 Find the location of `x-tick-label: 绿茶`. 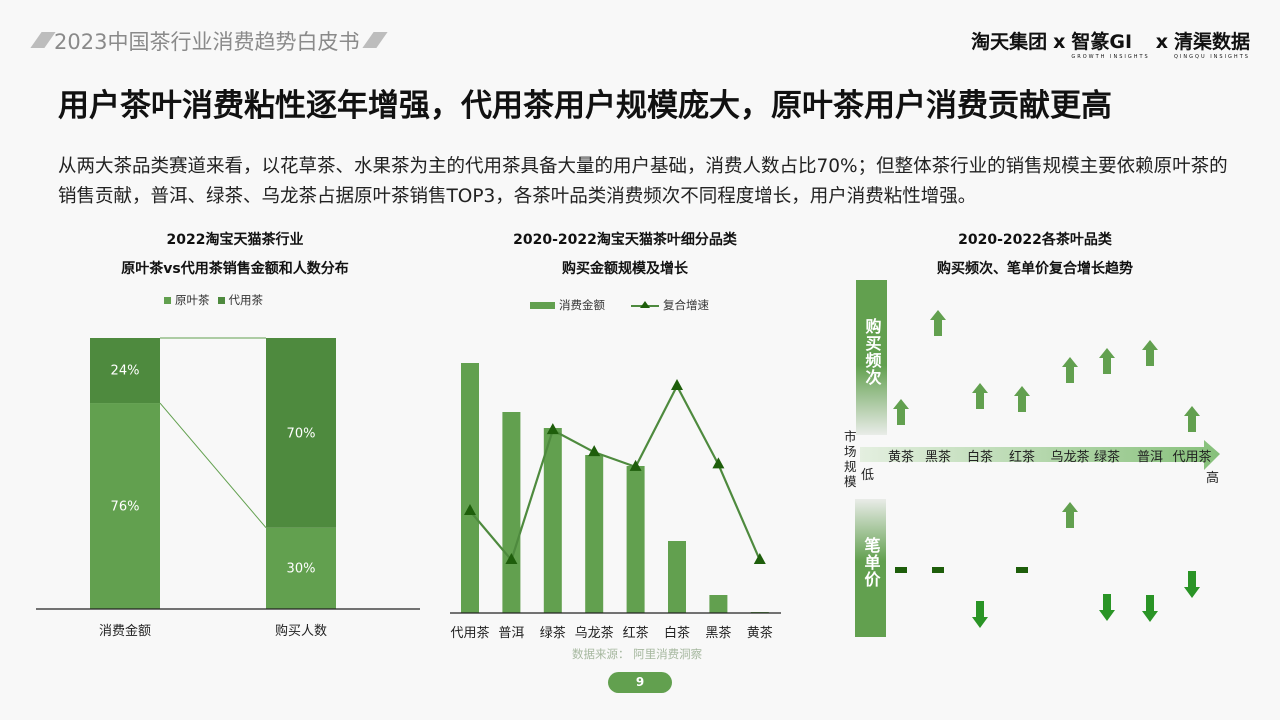

x-tick-label: 绿茶 is located at coordinates (552, 633).